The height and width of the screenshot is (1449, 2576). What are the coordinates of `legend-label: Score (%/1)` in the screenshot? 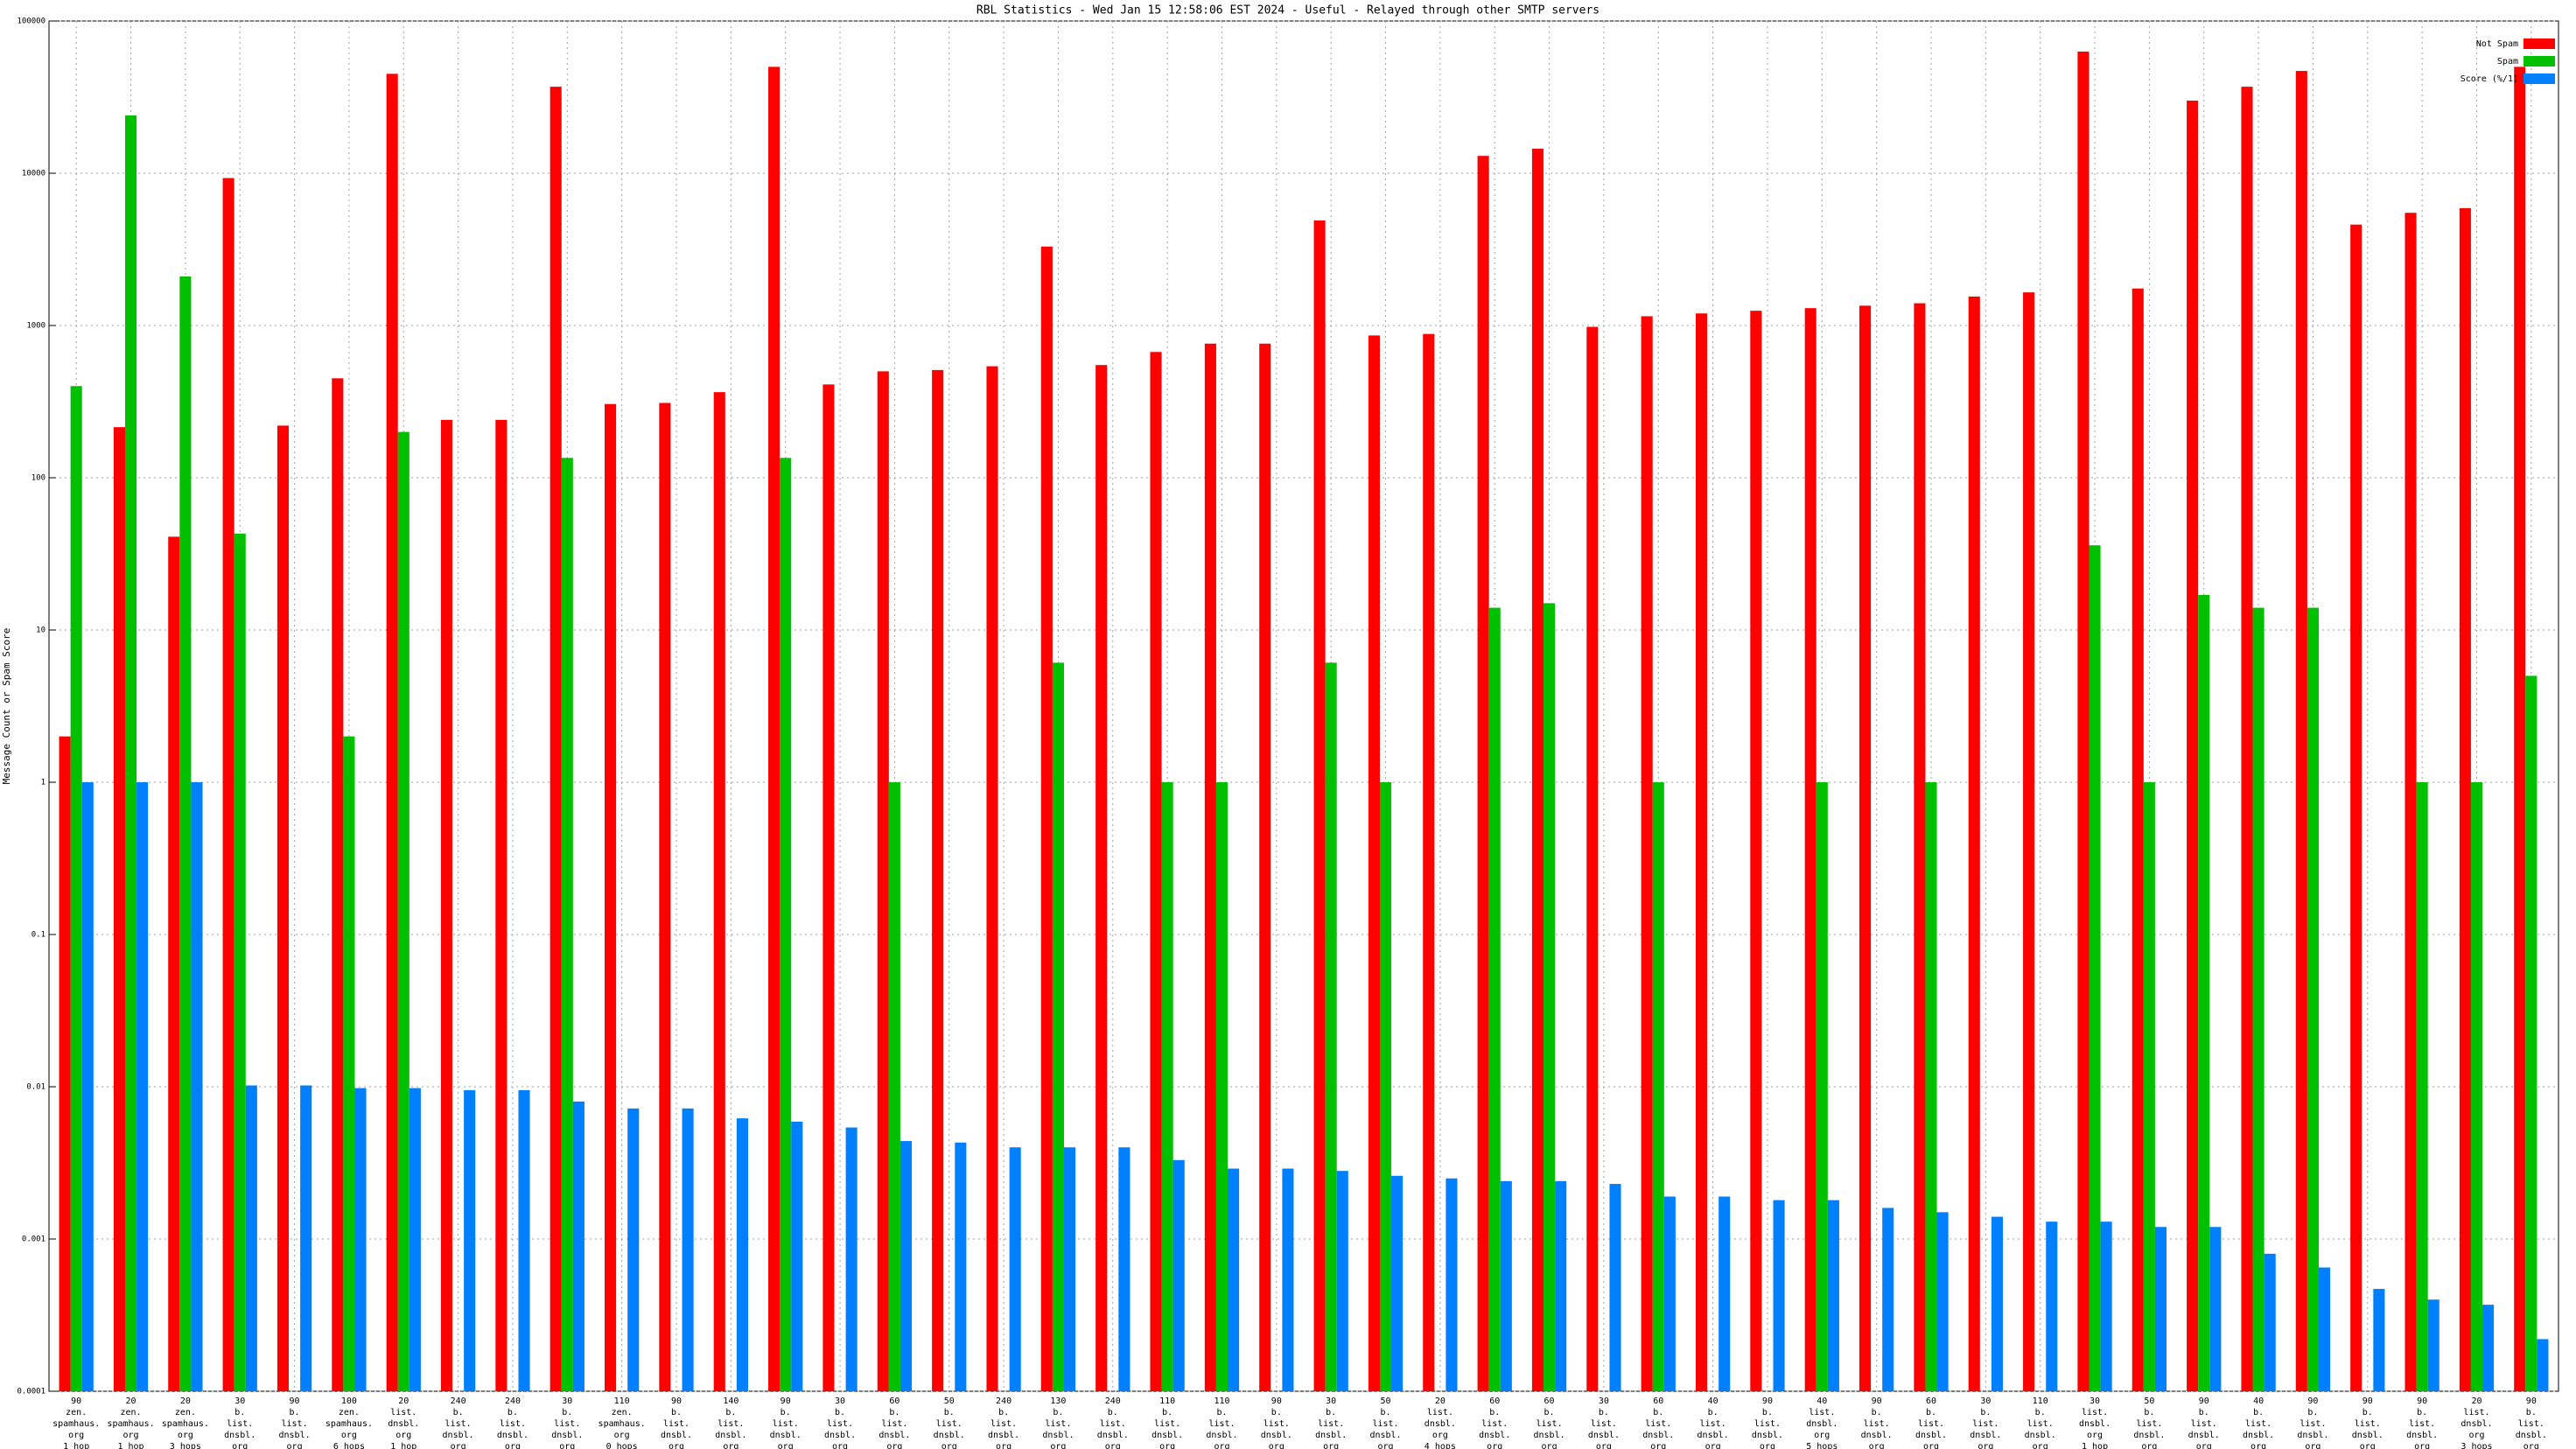 It's located at (2489, 79).